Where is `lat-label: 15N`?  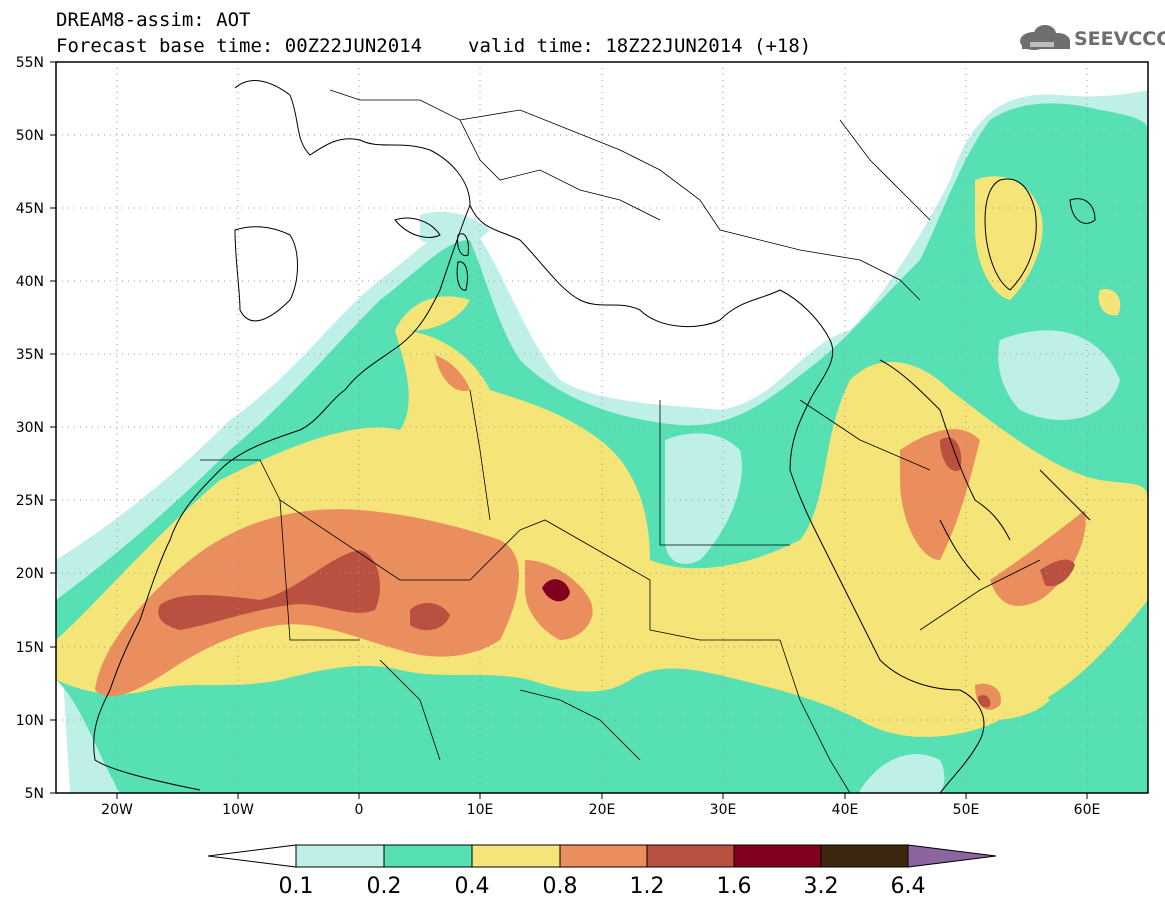
lat-label: 15N is located at coordinates (30, 648).